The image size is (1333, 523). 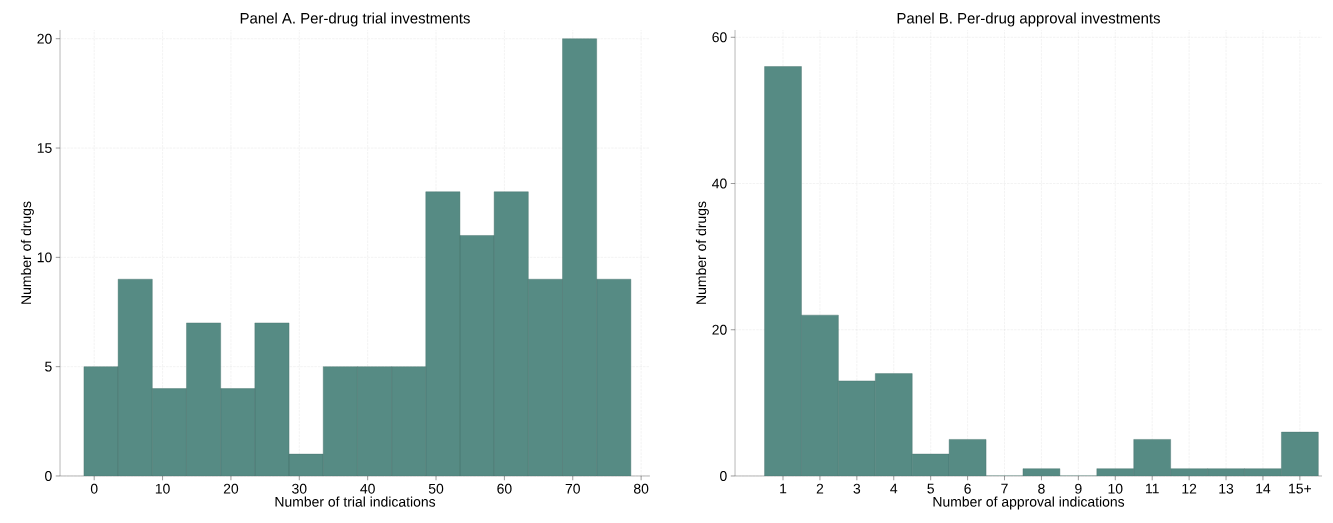 What do you see at coordinates (299, 488) in the screenshot?
I see `x-tick-label: 30` at bounding box center [299, 488].